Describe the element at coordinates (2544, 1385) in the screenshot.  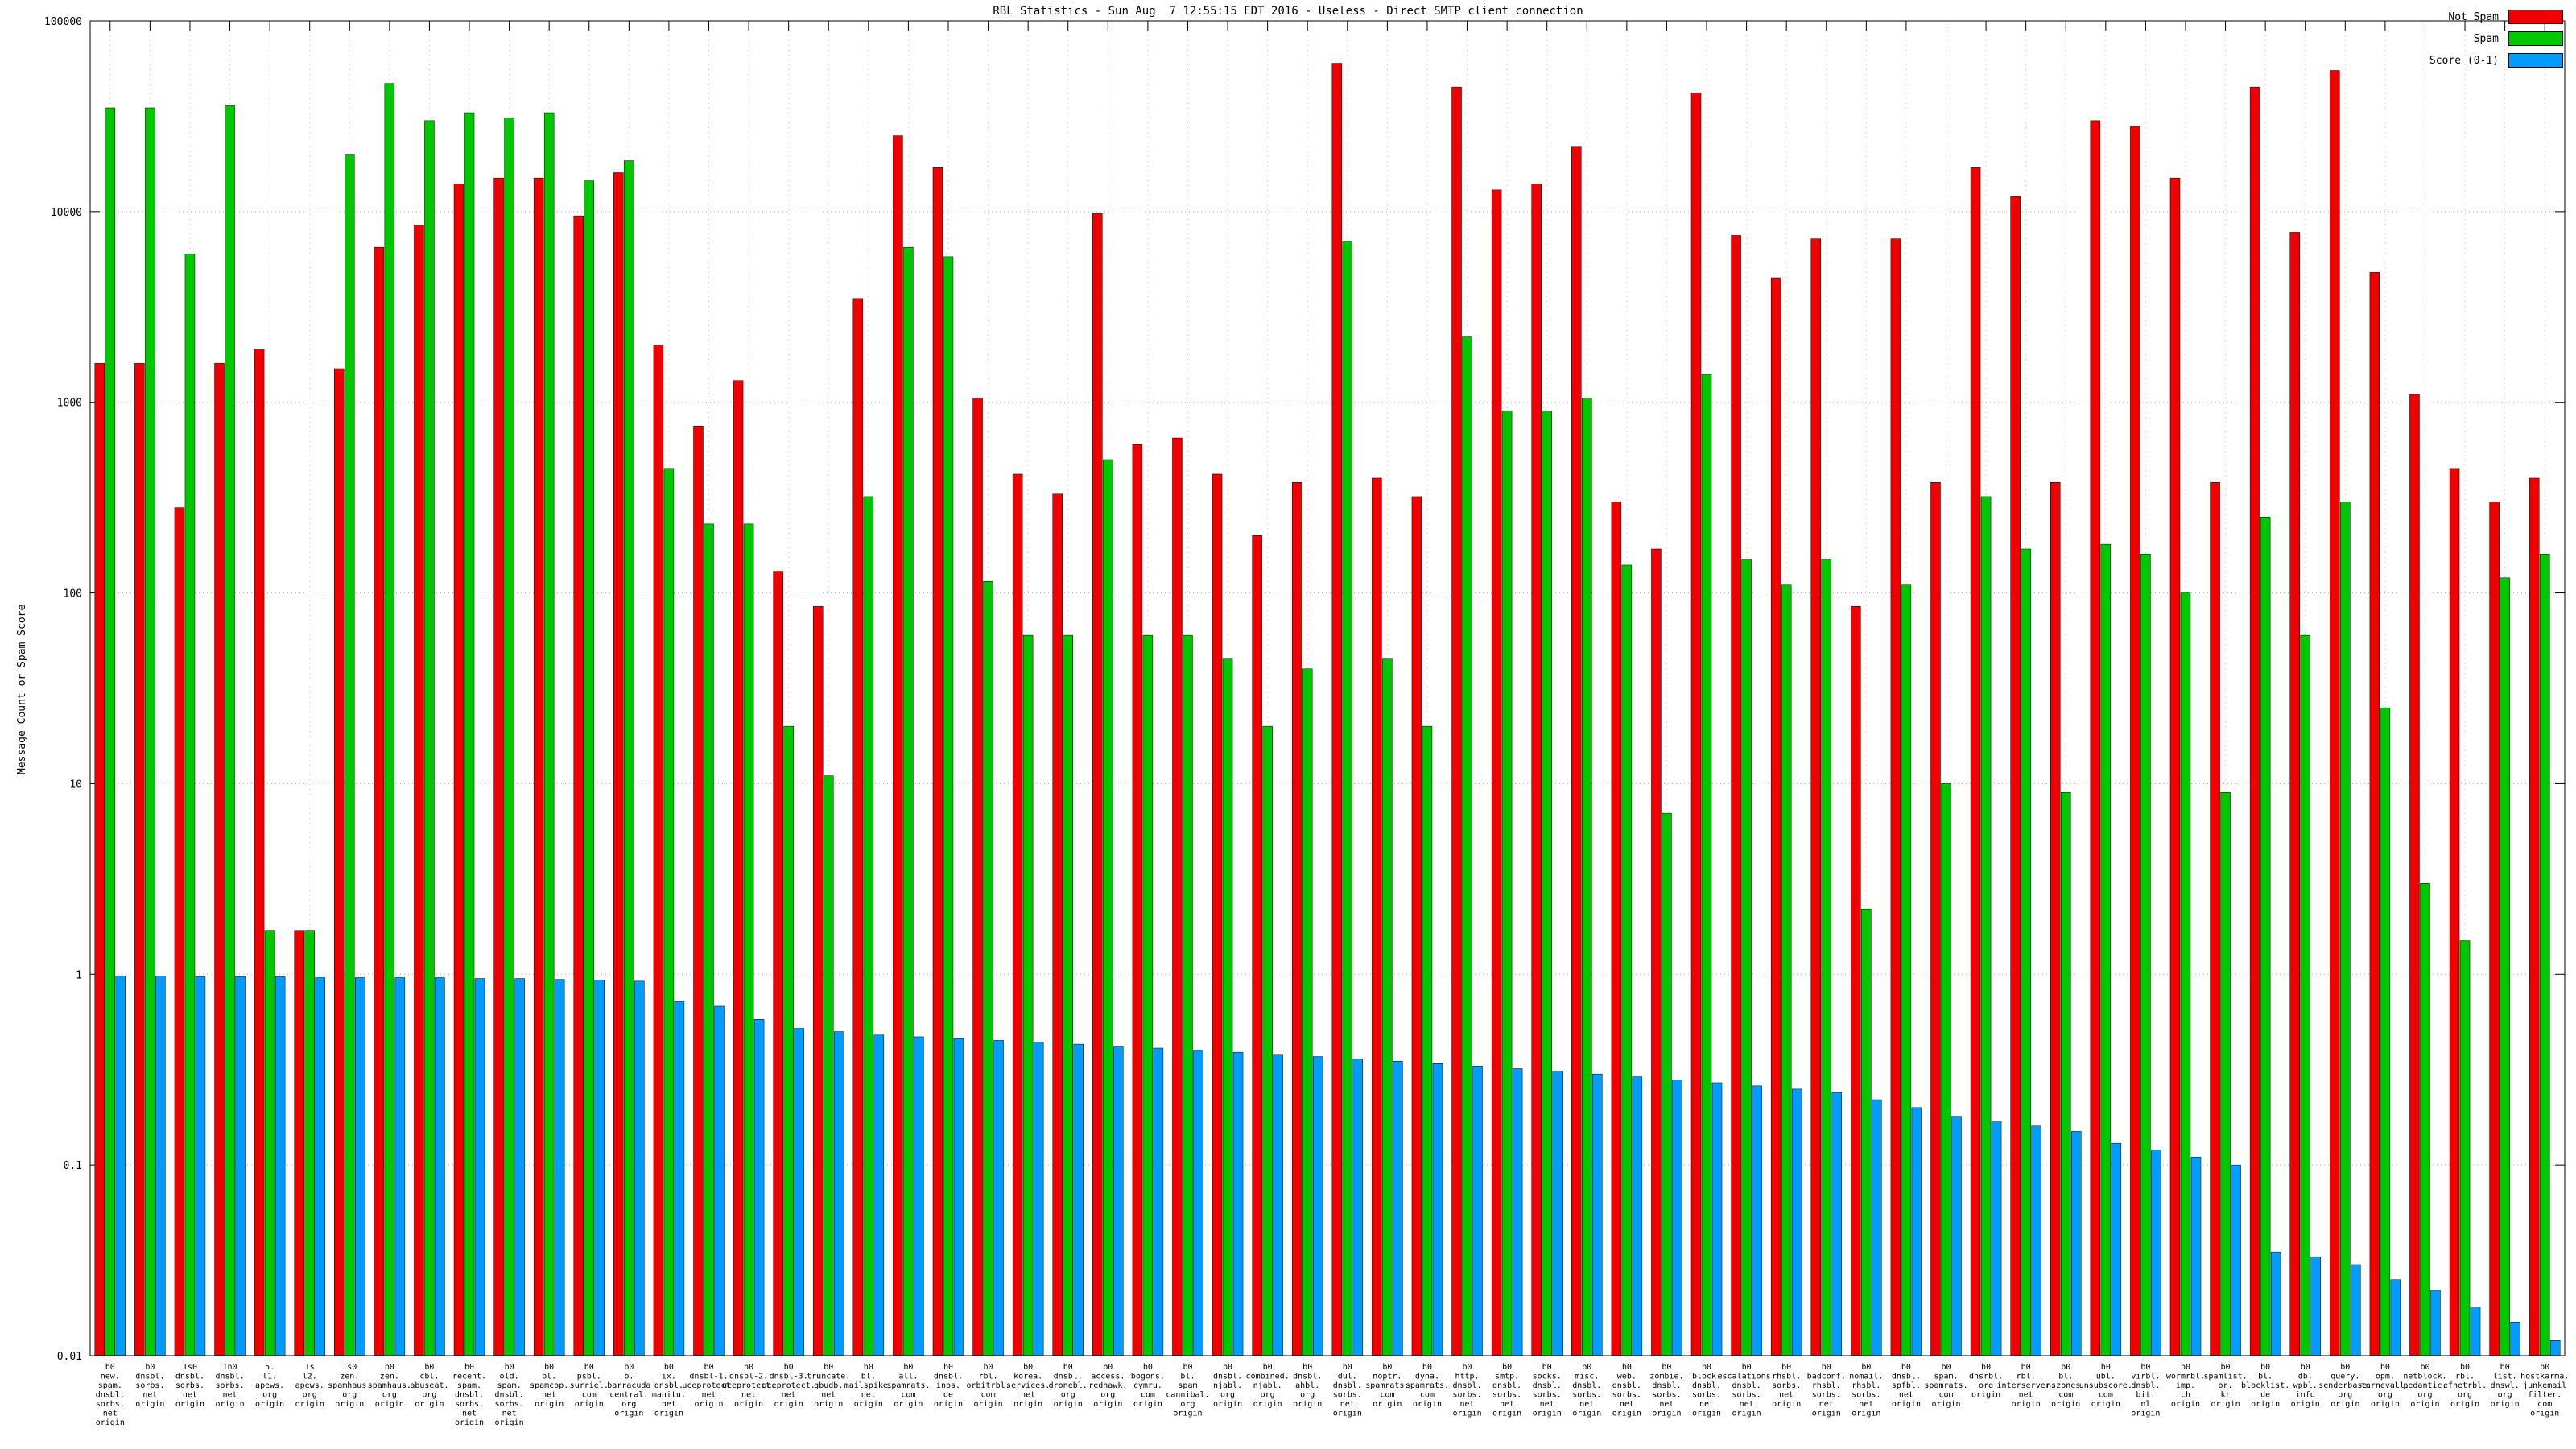
I see `x-tick-label: junkemail` at that location.